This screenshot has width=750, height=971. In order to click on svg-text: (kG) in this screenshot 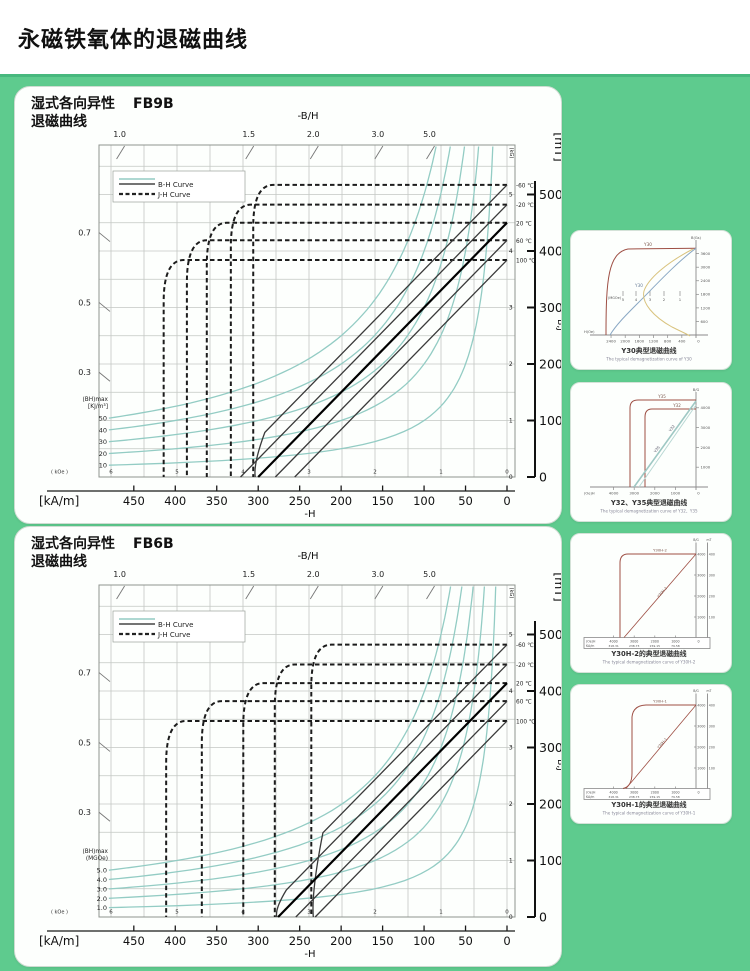, I will do `click(511, 153)`.